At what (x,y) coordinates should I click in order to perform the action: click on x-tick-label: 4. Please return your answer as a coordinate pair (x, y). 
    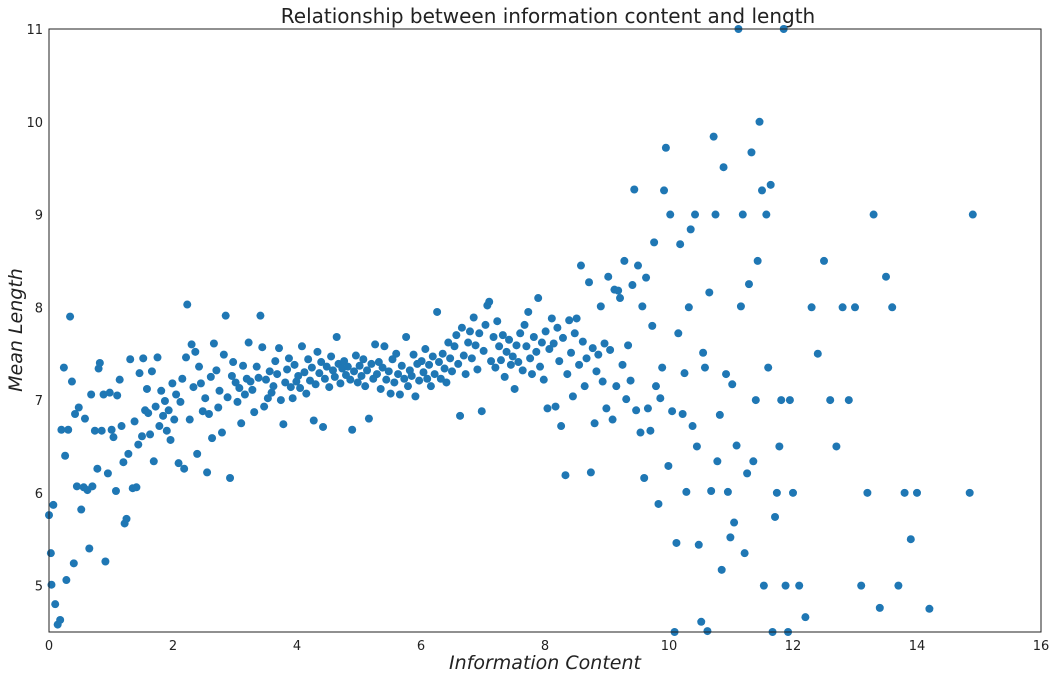
    Looking at the image, I should click on (297, 646).